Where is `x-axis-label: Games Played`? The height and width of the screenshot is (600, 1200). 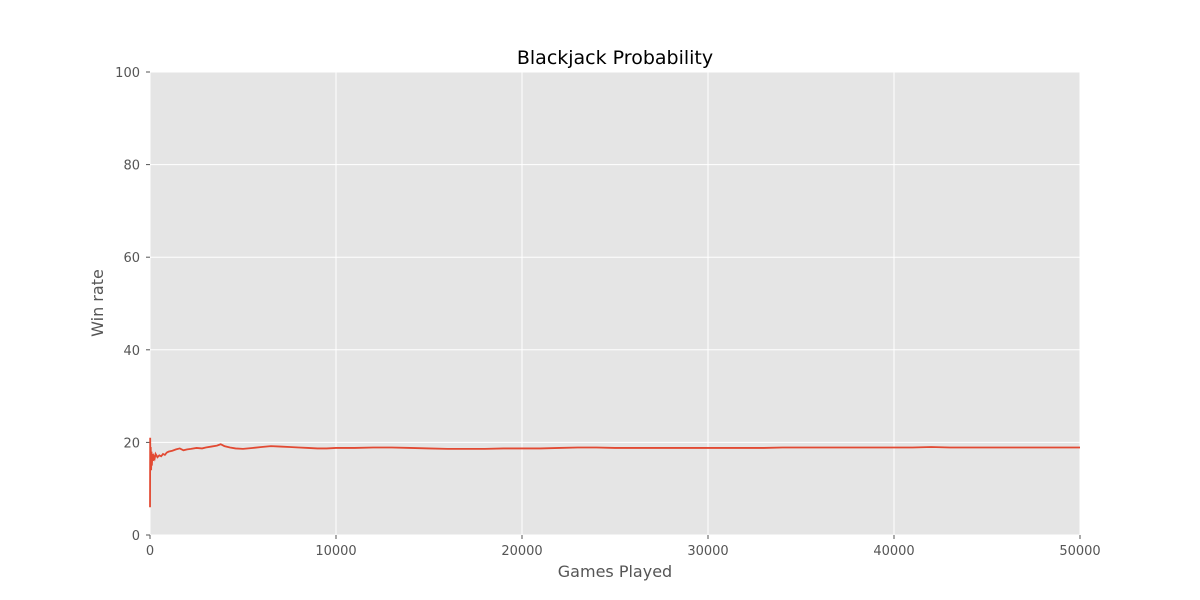
x-axis-label: Games Played is located at coordinates (615, 571).